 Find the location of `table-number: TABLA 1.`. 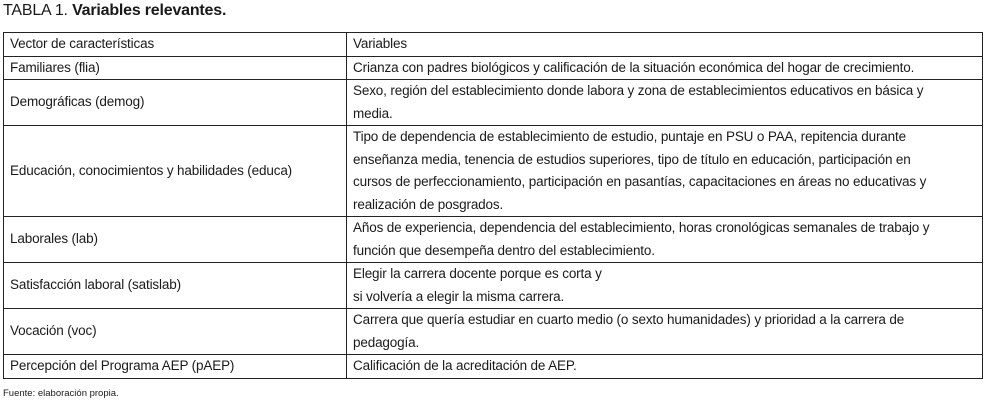

table-number: TABLA 1. is located at coordinates (35, 10).